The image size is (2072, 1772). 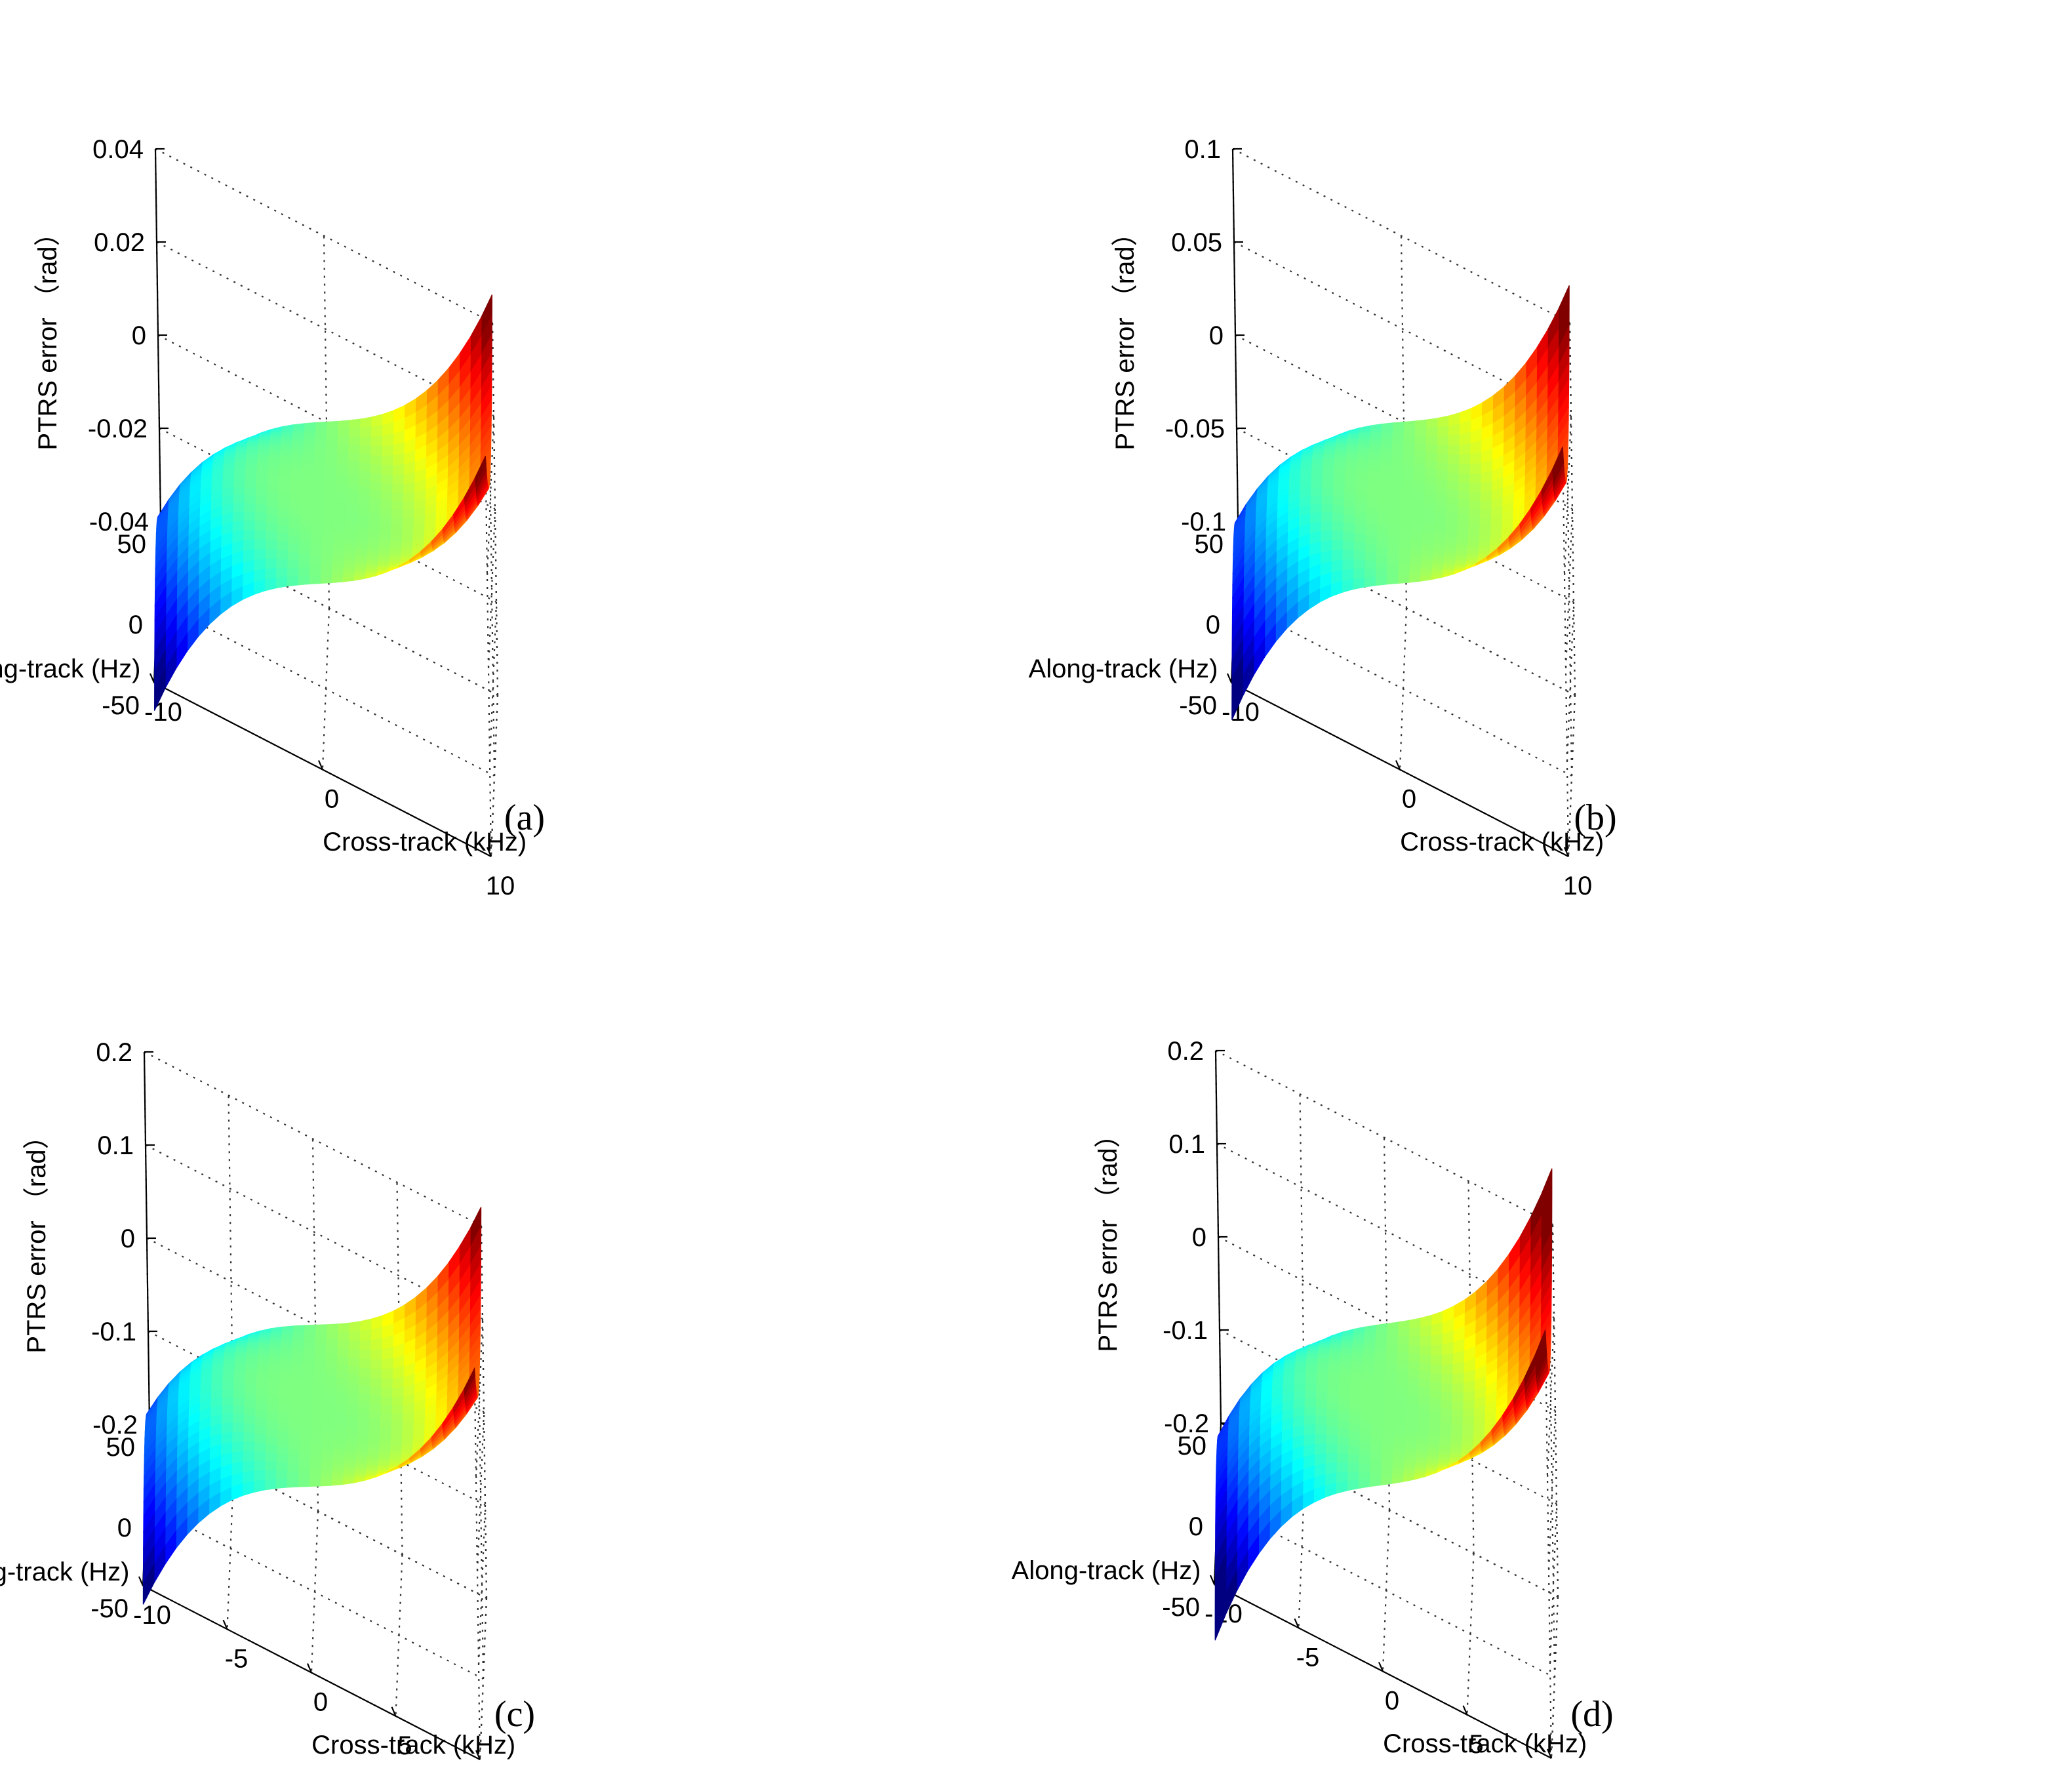 What do you see at coordinates (1126, 335) in the screenshot?
I see `z-axis-title: PTRS error （rad）` at bounding box center [1126, 335].